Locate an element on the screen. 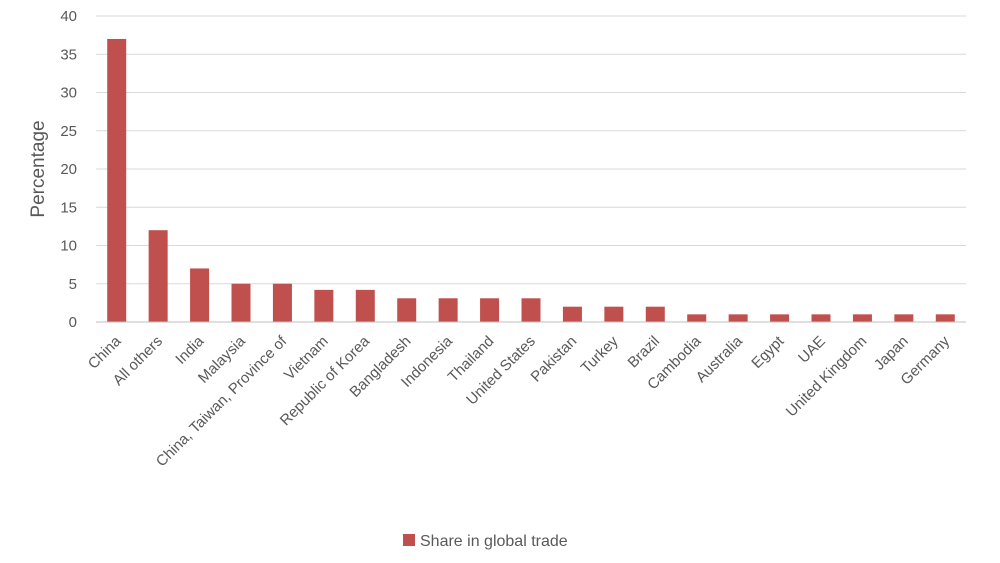 Image resolution: width=1000 pixels, height=563 pixels. y-tick-label: 5 is located at coordinates (73, 284).